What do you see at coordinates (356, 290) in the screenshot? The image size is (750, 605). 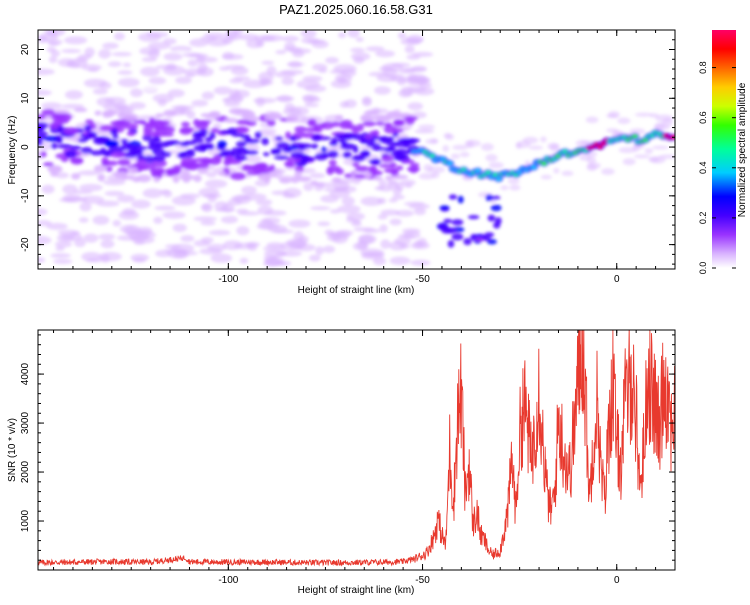 I see `spectrogram-xlabel: Height of straight line (km)` at bounding box center [356, 290].